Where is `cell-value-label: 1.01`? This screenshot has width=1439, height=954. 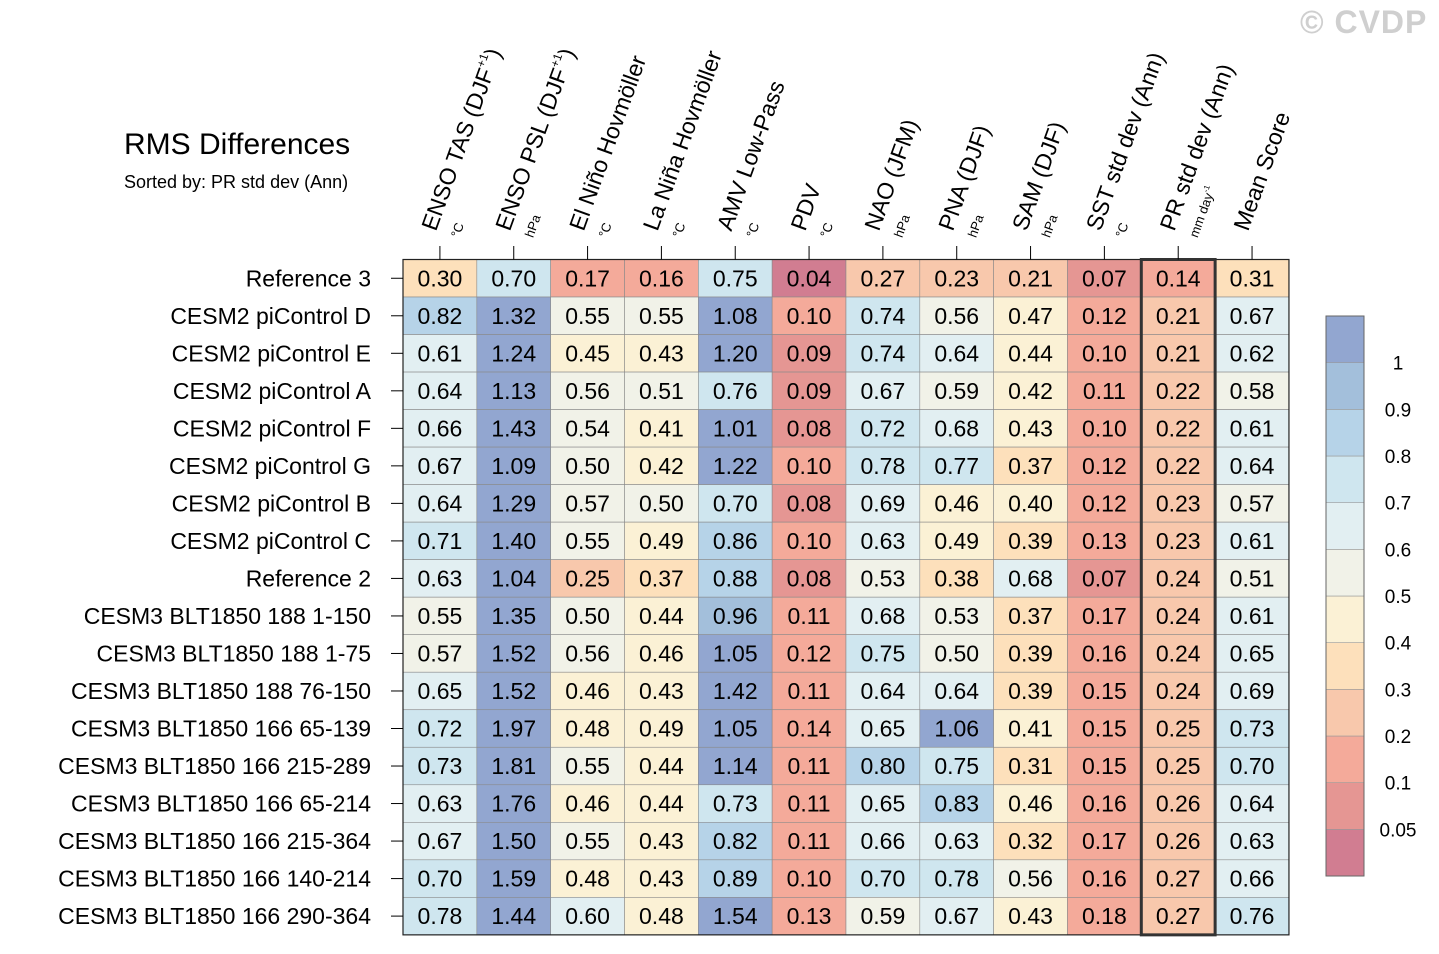 cell-value-label: 1.01 is located at coordinates (735, 428).